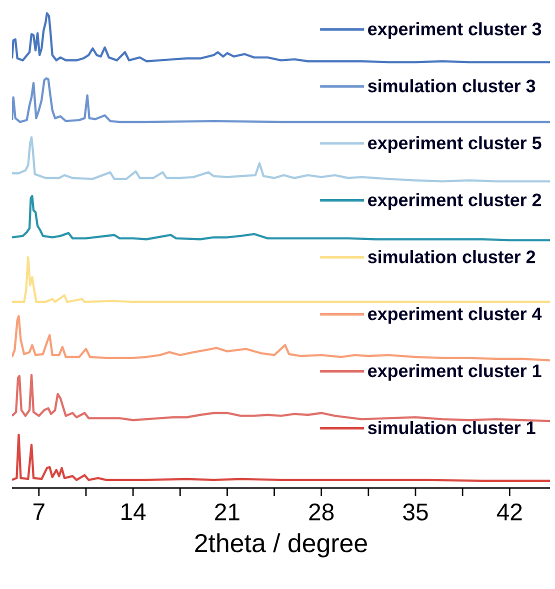 Image resolution: width=555 pixels, height=589 pixels. What do you see at coordinates (455, 372) in the screenshot?
I see `legend-label: experiment cluster 1` at bounding box center [455, 372].